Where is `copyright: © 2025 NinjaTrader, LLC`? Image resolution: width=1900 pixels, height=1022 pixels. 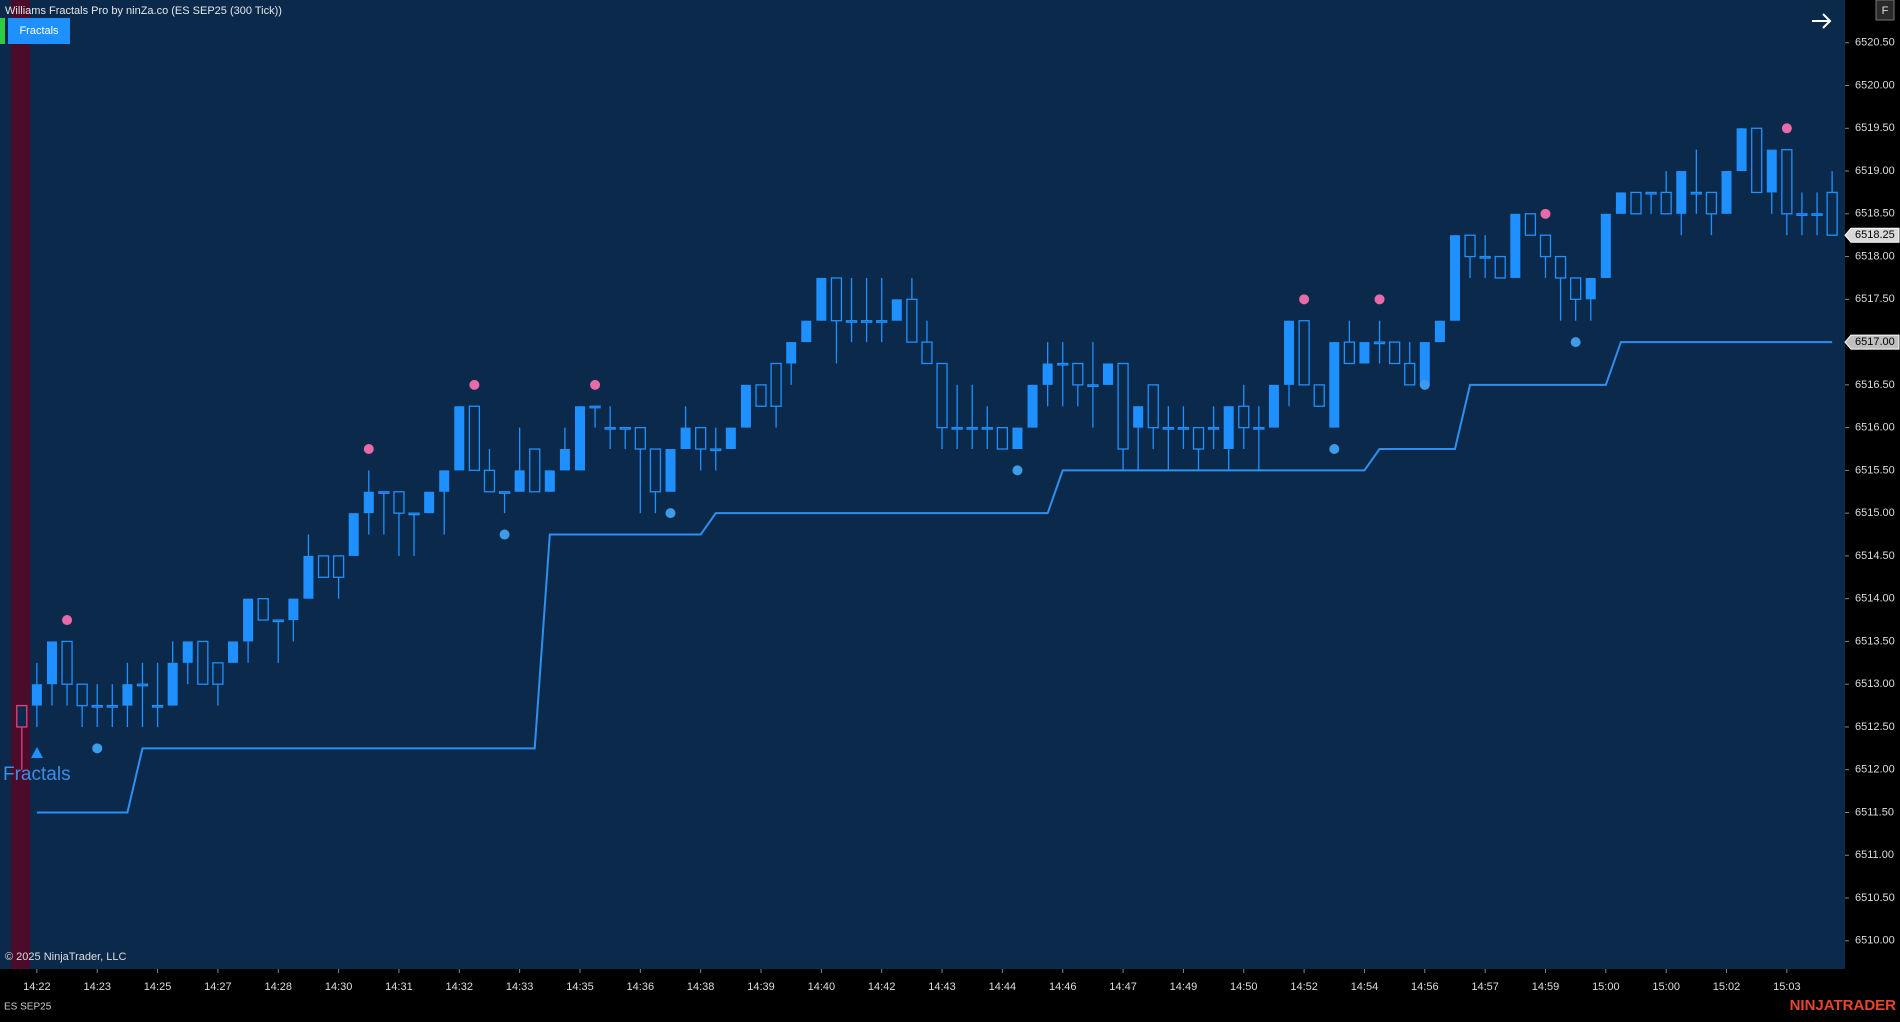 copyright: © 2025 NinjaTrader, LLC is located at coordinates (65, 957).